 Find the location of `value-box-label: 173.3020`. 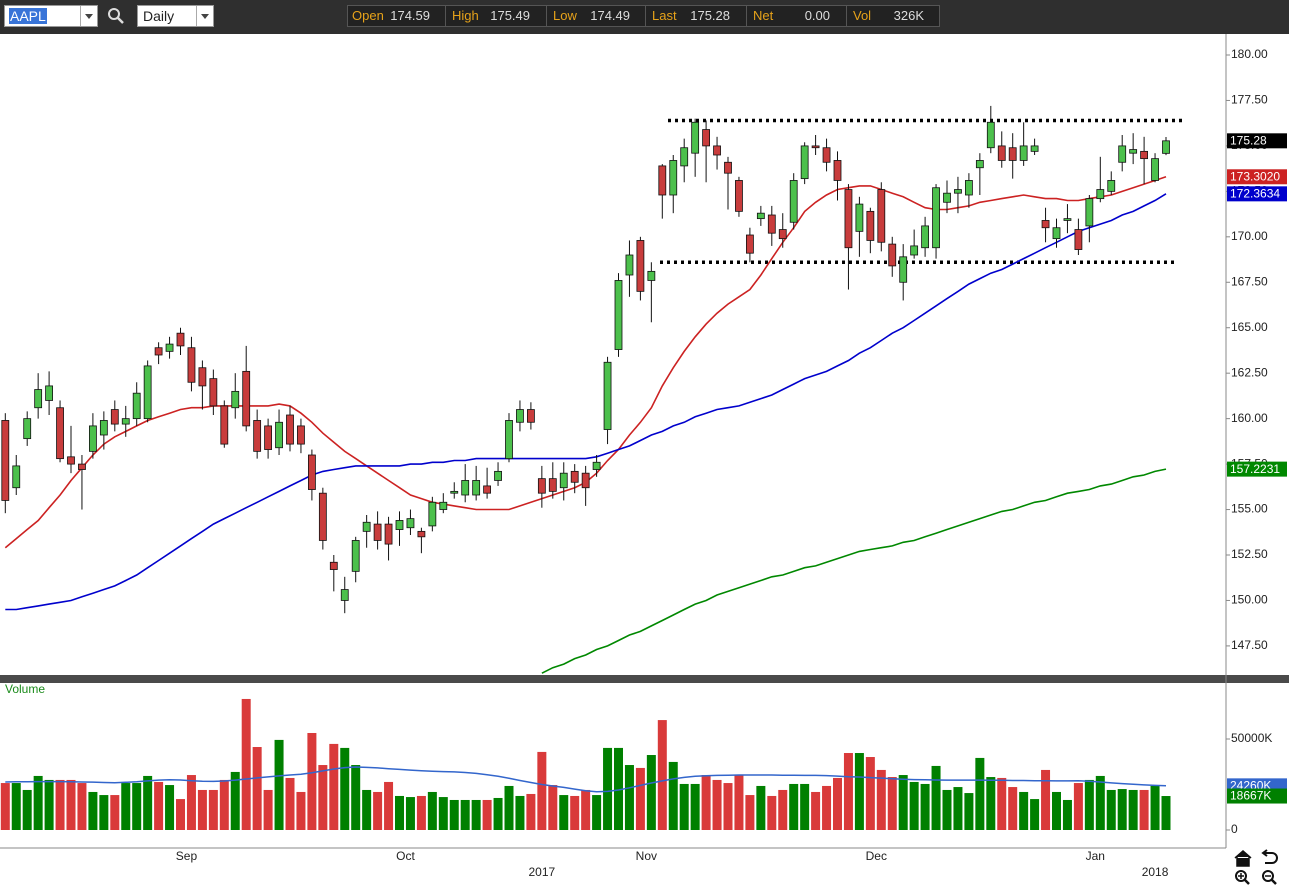

value-box-label: 173.3020 is located at coordinates (1255, 176).